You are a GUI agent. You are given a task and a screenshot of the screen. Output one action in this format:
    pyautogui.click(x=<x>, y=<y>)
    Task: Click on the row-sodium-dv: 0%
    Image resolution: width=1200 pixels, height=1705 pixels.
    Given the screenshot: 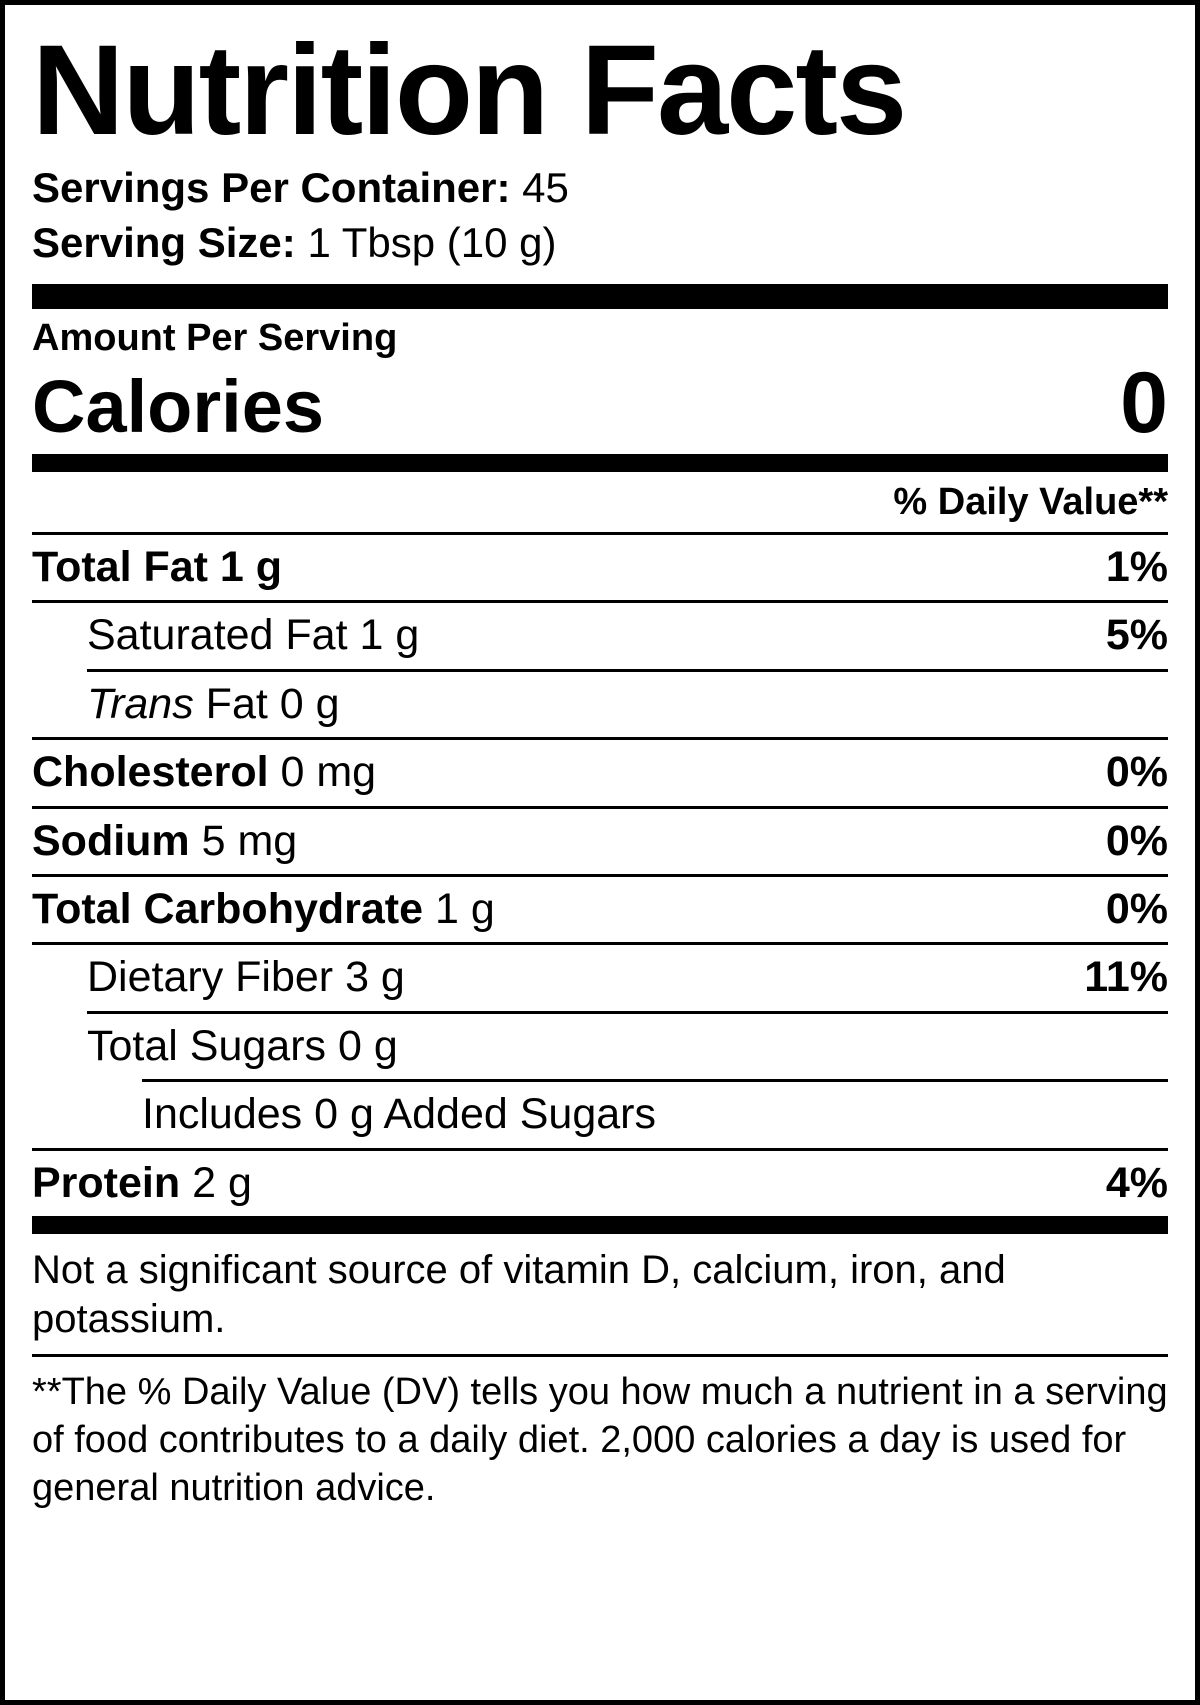 What is the action you would take?
    pyautogui.click(x=1136, y=840)
    